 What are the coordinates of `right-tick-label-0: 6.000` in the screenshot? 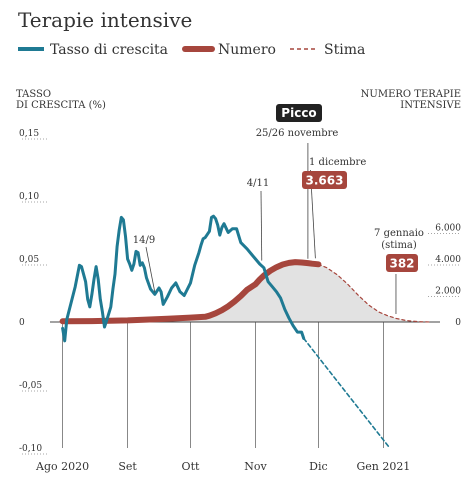 It's located at (448, 229).